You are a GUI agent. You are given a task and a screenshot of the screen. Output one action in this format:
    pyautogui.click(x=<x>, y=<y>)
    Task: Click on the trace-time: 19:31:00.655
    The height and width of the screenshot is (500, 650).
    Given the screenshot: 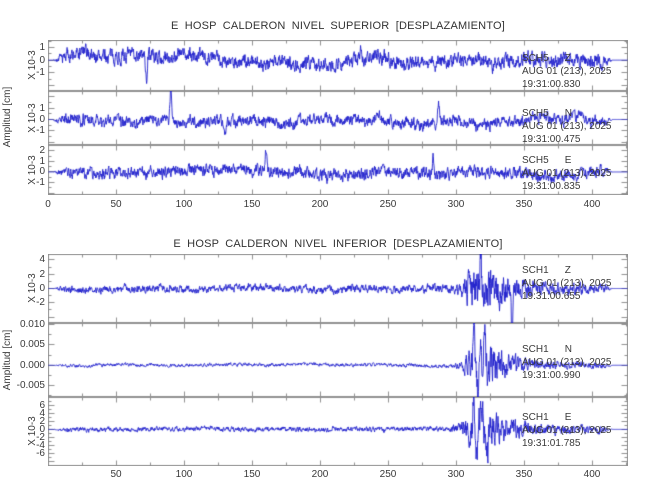 What is the action you would take?
    pyautogui.click(x=551, y=296)
    